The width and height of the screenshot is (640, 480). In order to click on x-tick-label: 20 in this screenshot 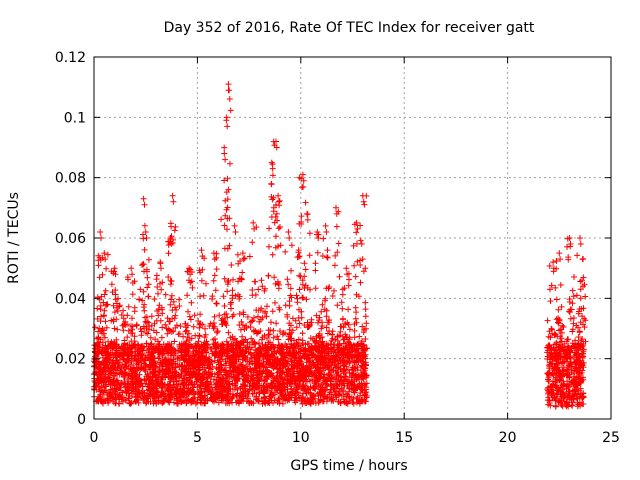, I will do `click(508, 438)`.